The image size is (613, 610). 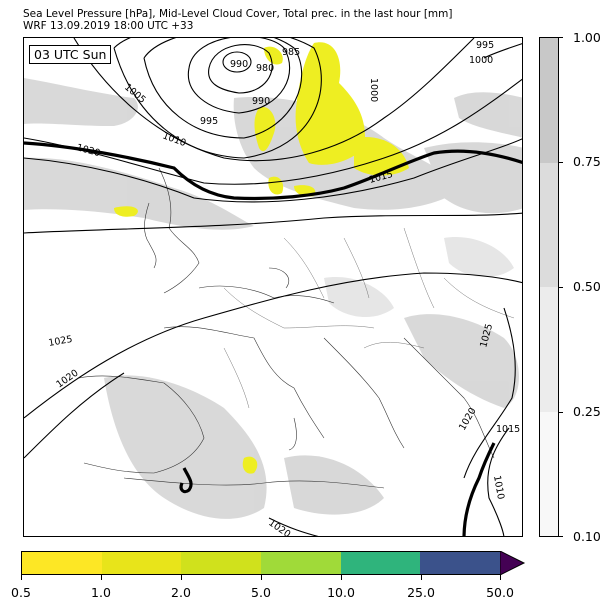 I want to click on cloud-colorbar-label: 0.75, so click(x=587, y=161).